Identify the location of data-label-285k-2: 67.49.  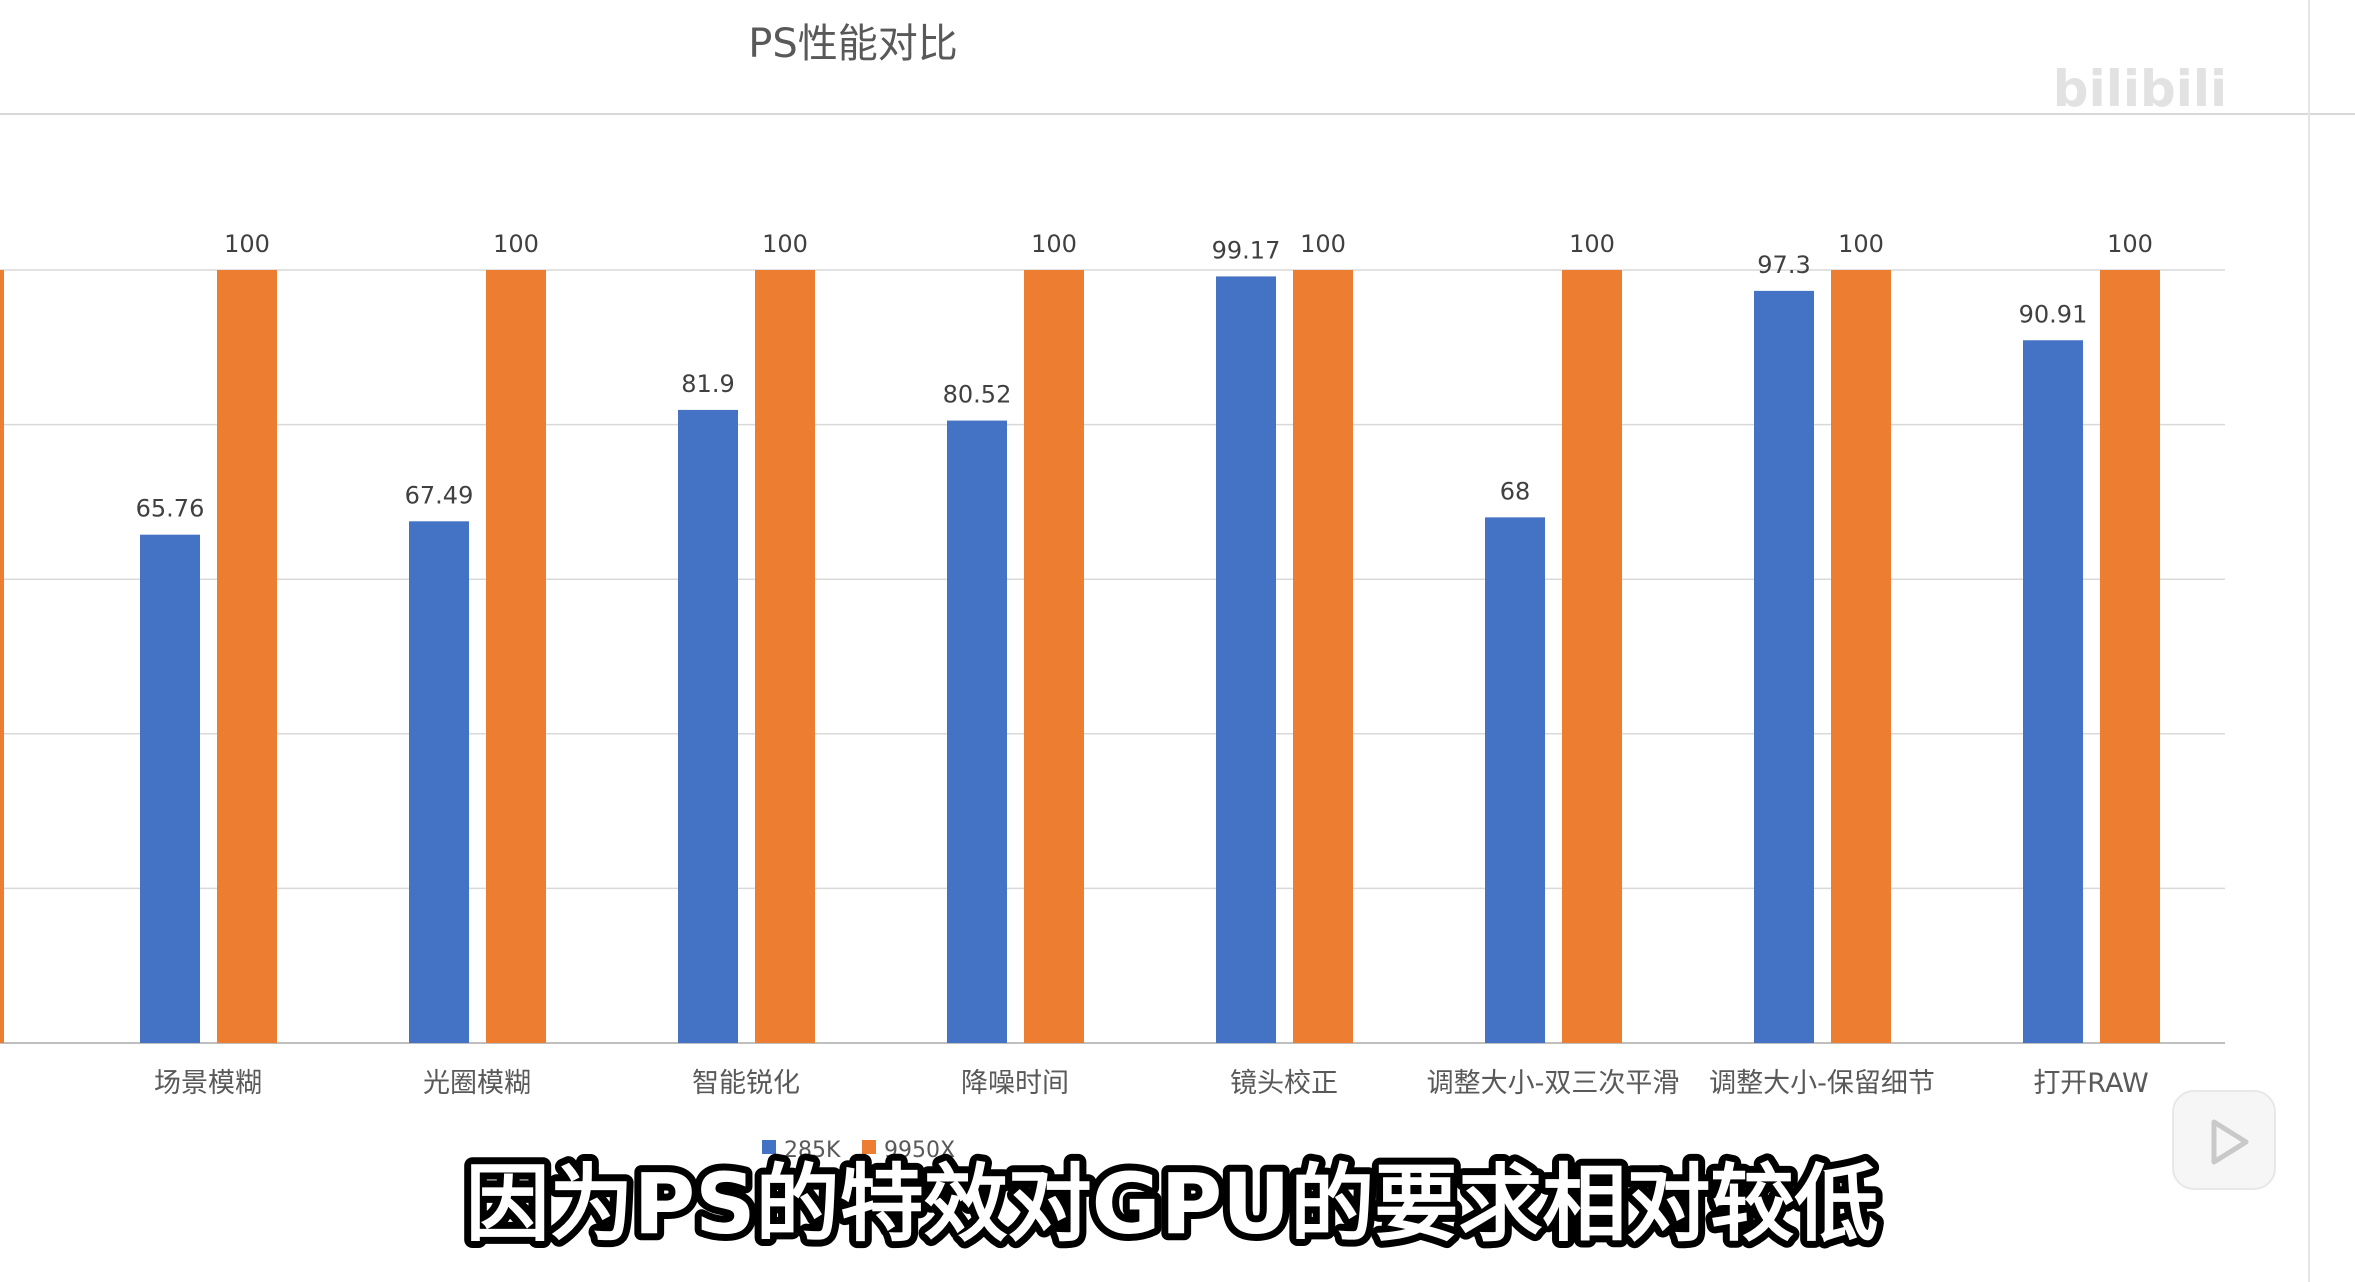
(439, 495).